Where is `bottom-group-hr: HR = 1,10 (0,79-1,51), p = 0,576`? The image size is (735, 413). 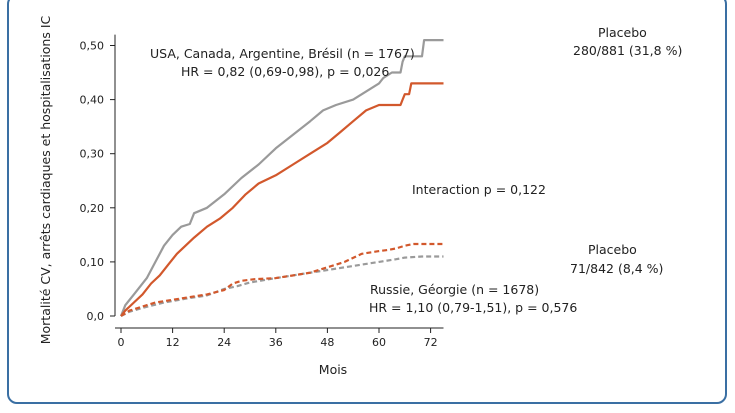
bottom-group-hr: HR = 1,10 (0,79-1,51), p = 0,576 is located at coordinates (473, 307).